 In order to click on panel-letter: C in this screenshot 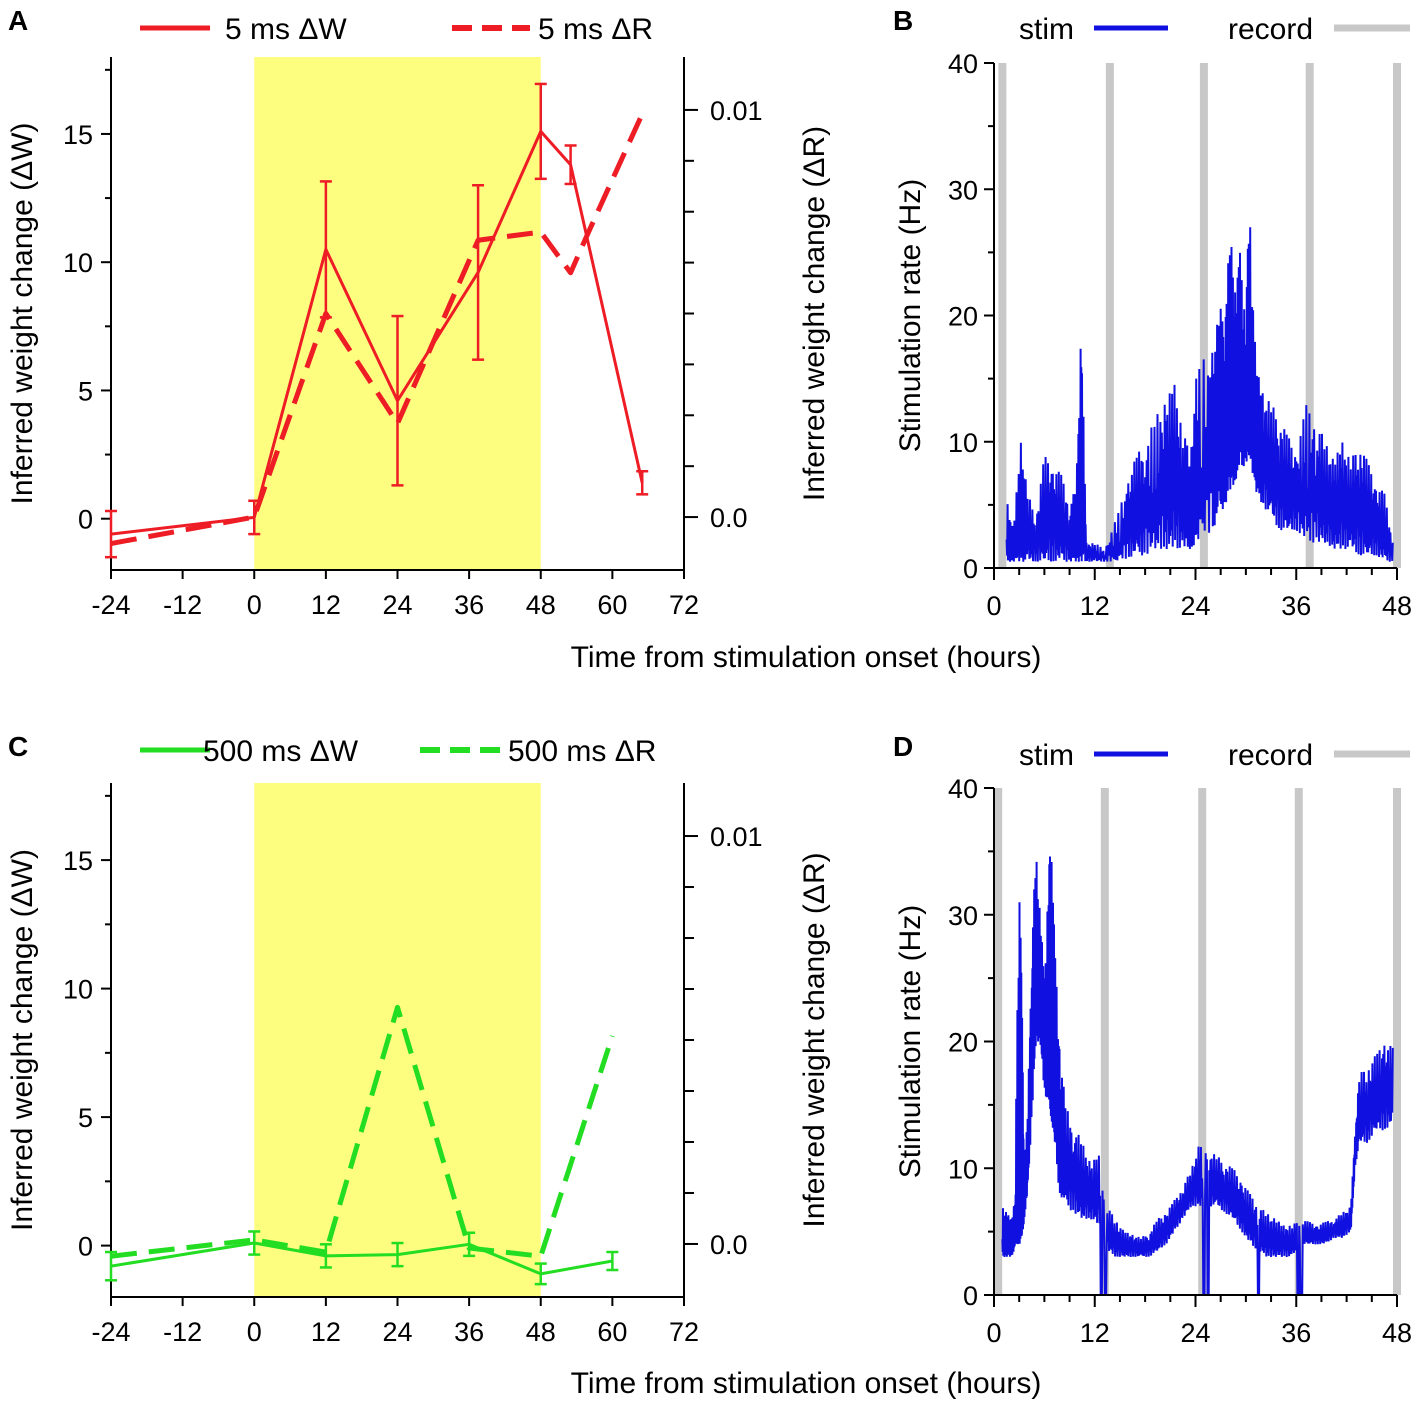, I will do `click(18, 746)`.